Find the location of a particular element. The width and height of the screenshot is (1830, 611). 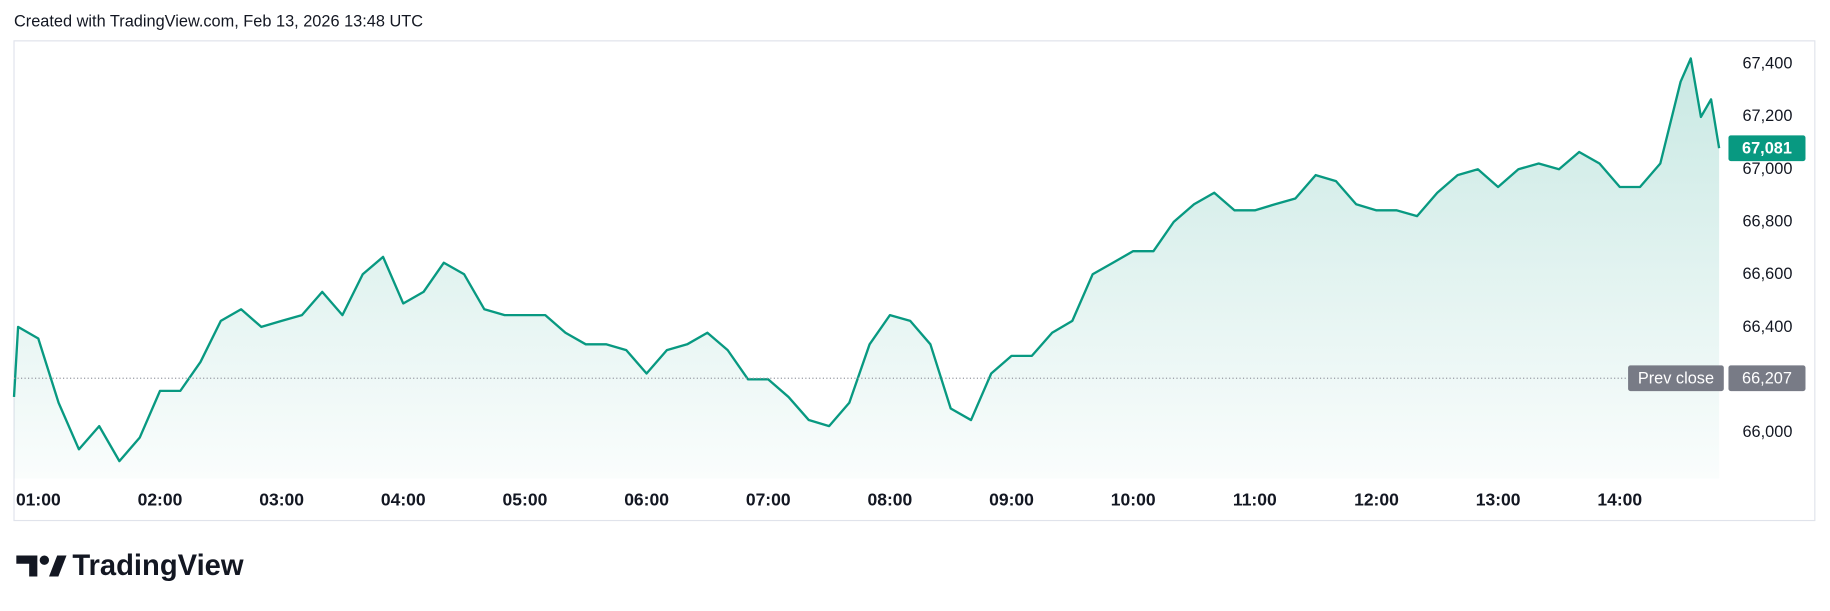

x-tick-label: 05:00 is located at coordinates (525, 499).